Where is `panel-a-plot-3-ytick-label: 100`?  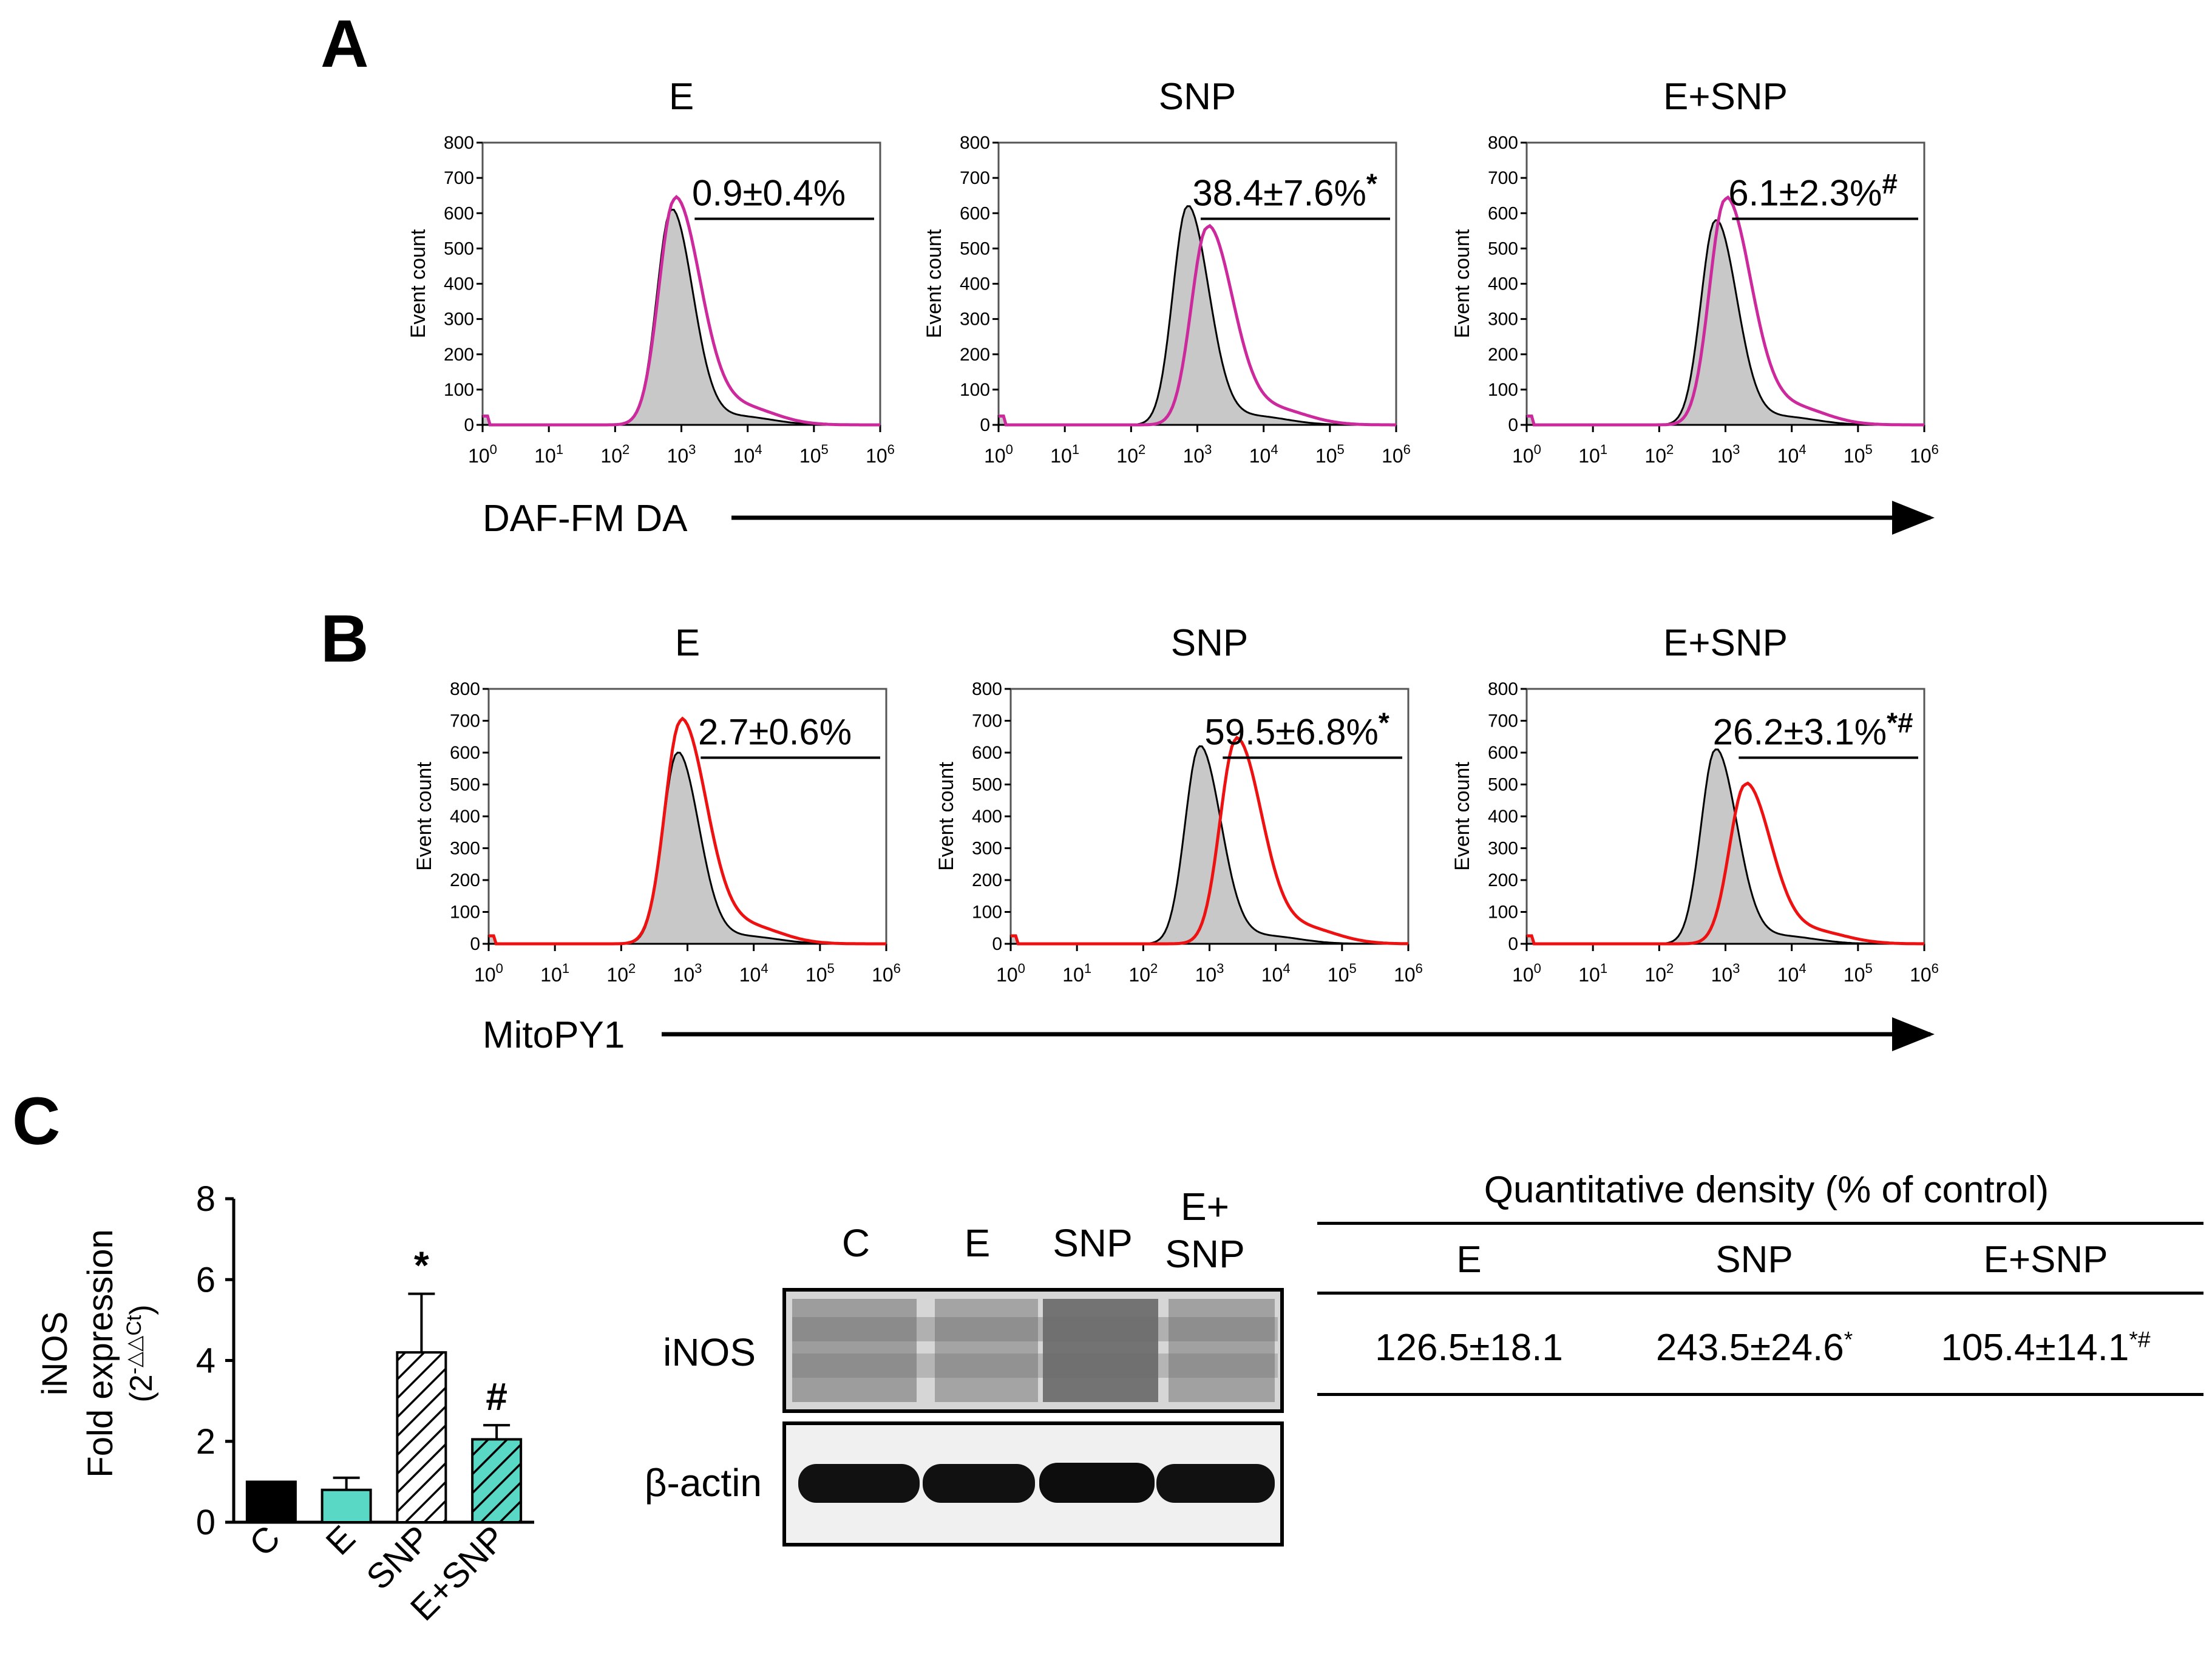 panel-a-plot-3-ytick-label: 100 is located at coordinates (1503, 390).